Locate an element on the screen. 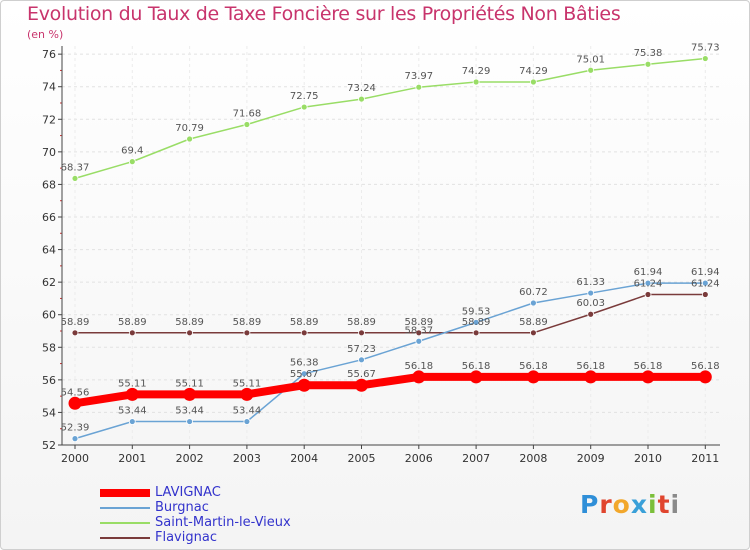  x-tick-label: 2006 is located at coordinates (419, 458).